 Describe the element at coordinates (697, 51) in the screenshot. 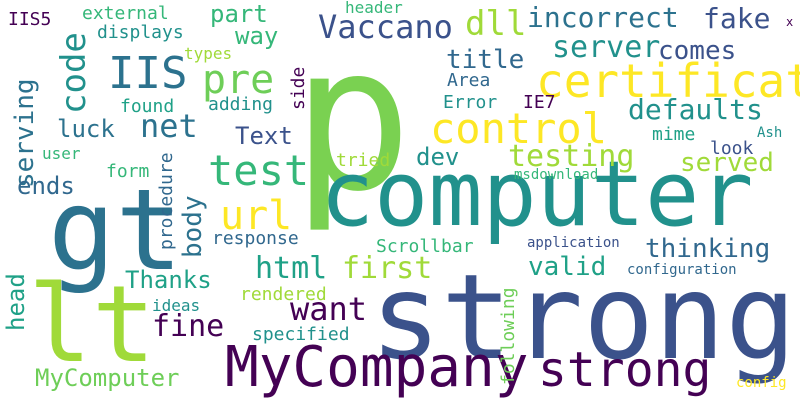

I see `word-comes: comes` at that location.